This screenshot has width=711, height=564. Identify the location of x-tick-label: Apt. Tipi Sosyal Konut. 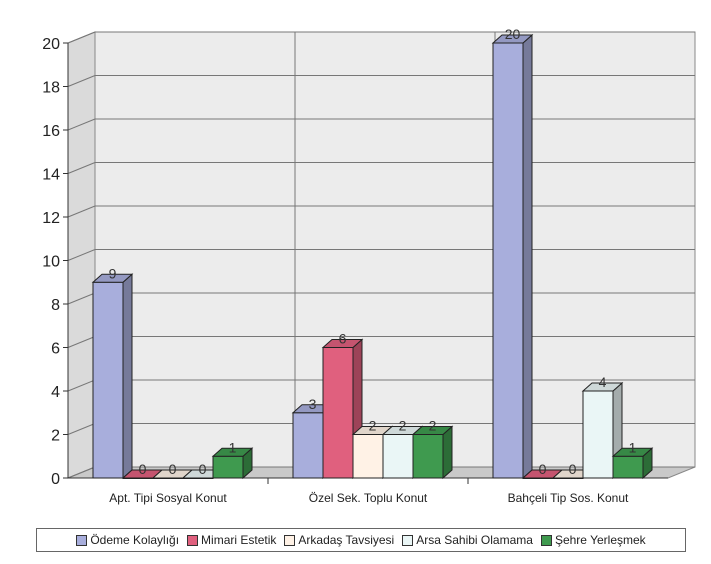
(168, 498).